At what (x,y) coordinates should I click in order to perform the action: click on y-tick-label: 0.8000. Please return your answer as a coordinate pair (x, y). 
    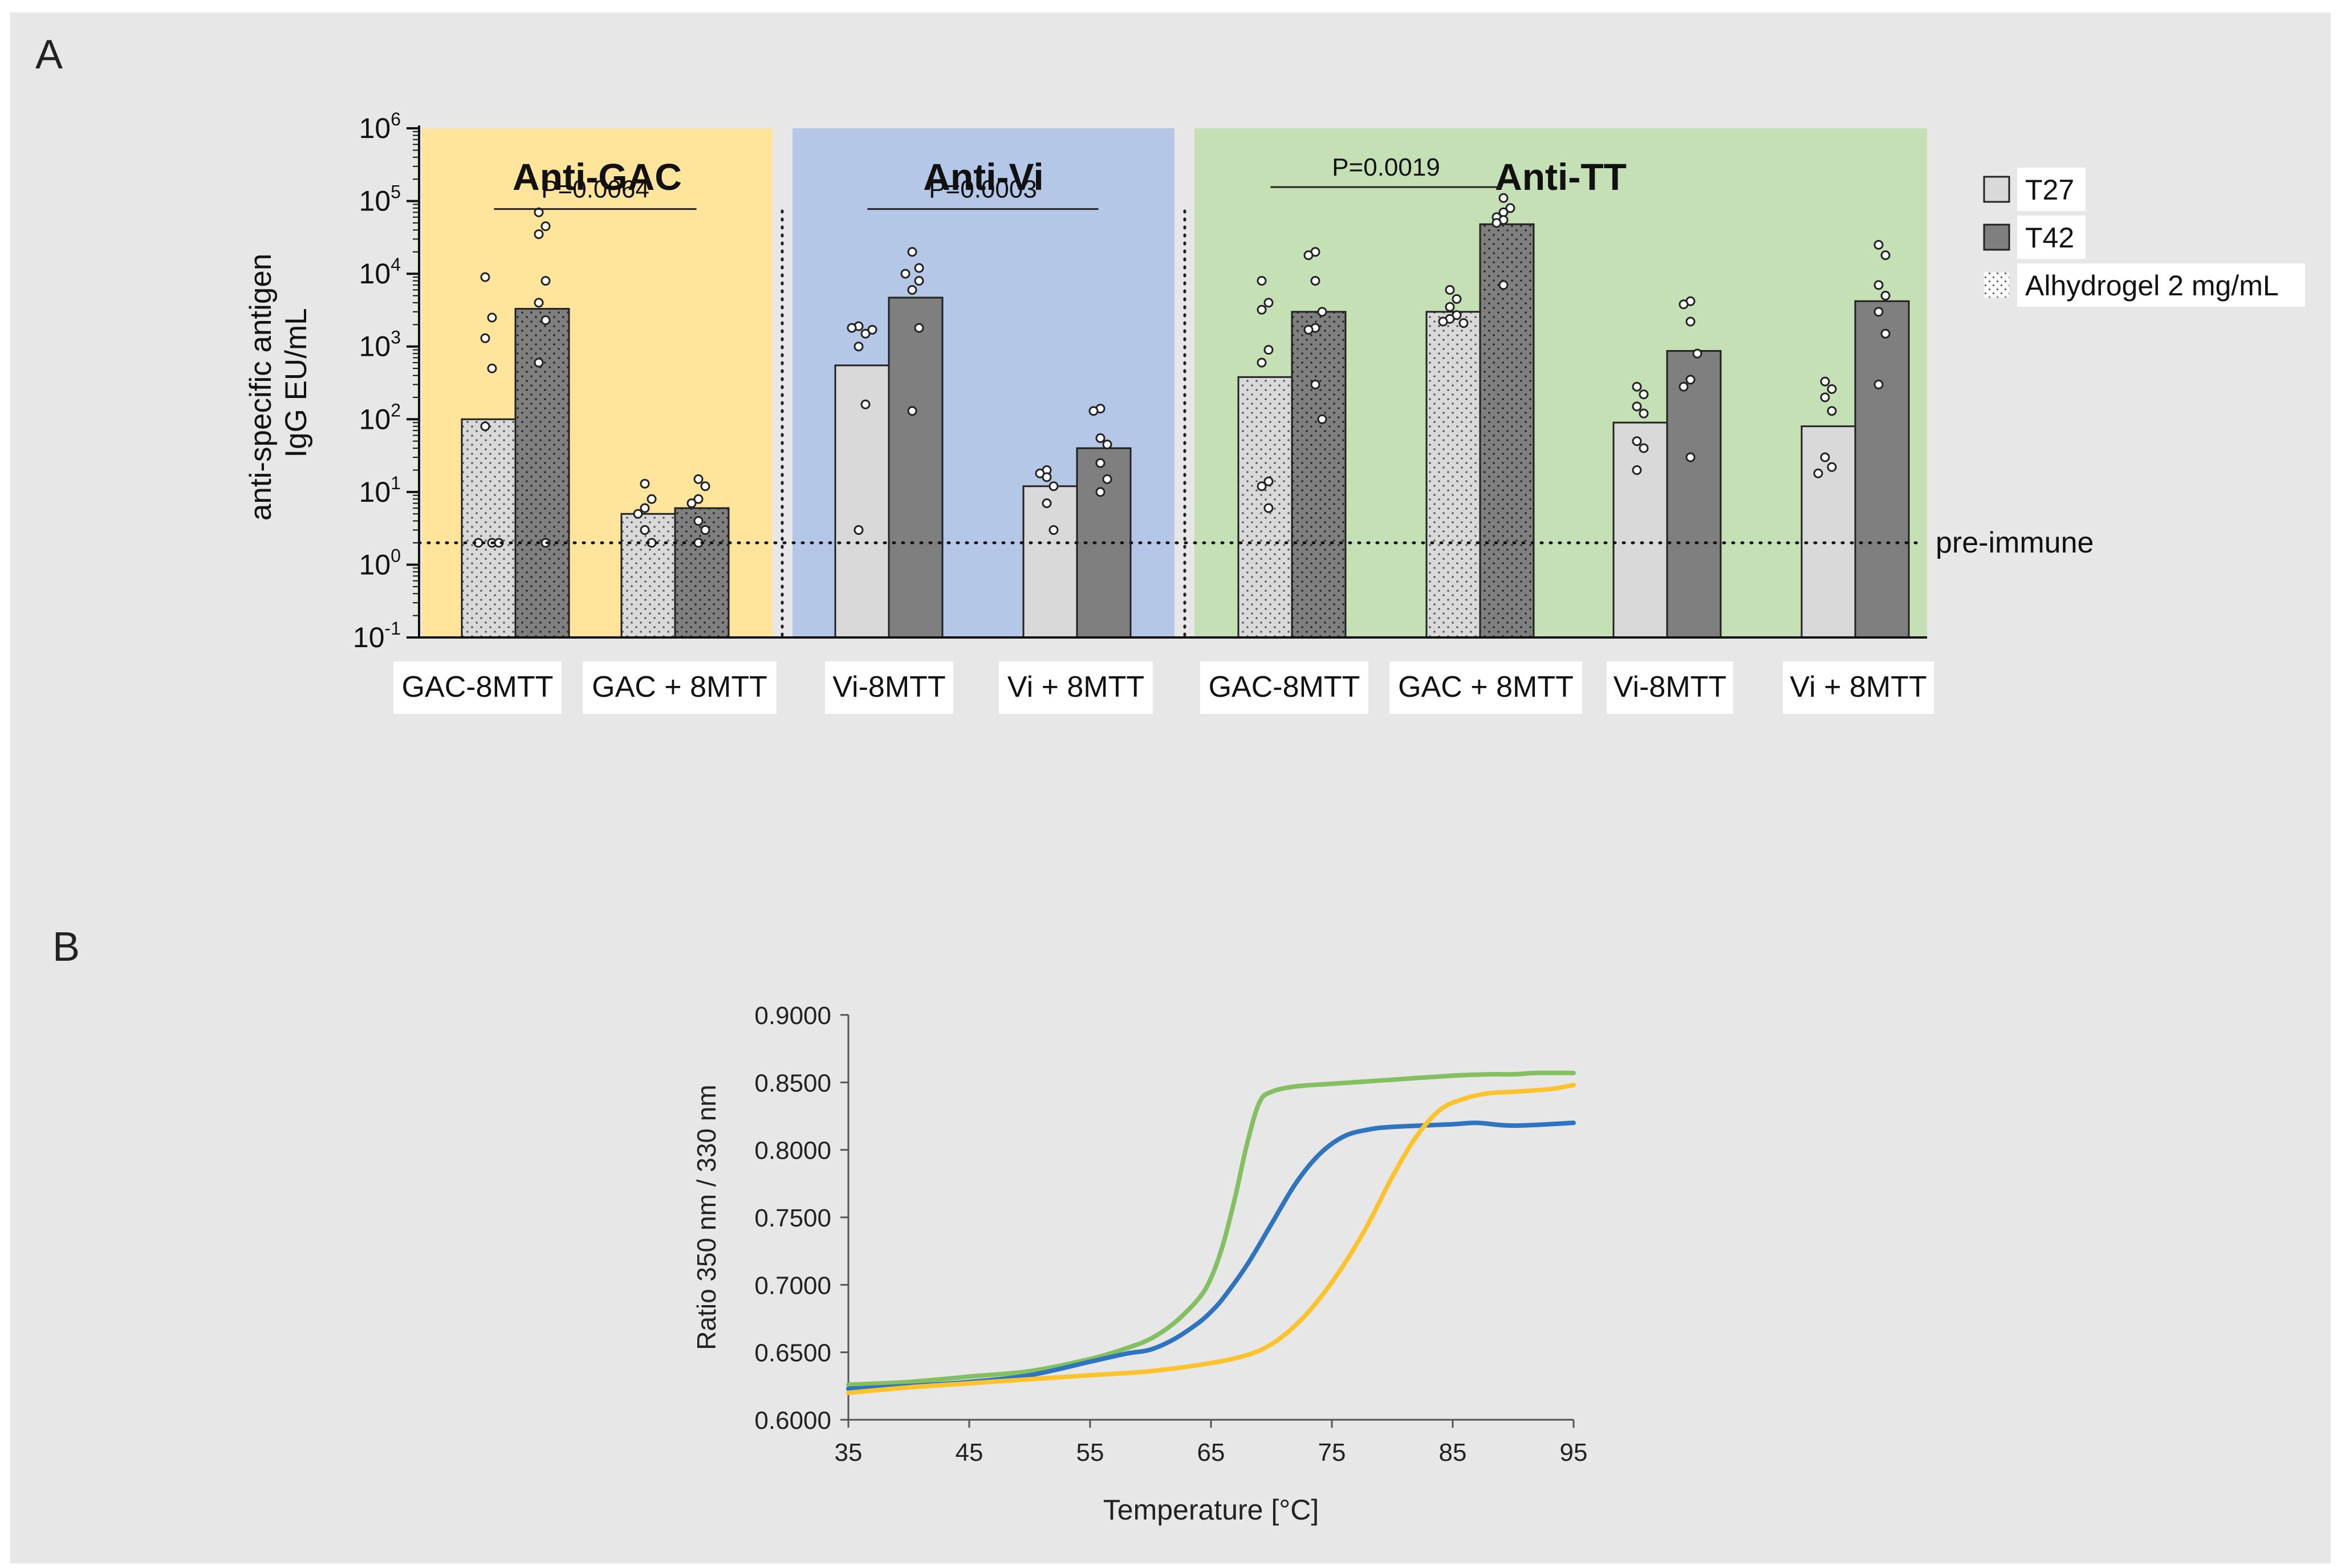
    Looking at the image, I should click on (792, 1151).